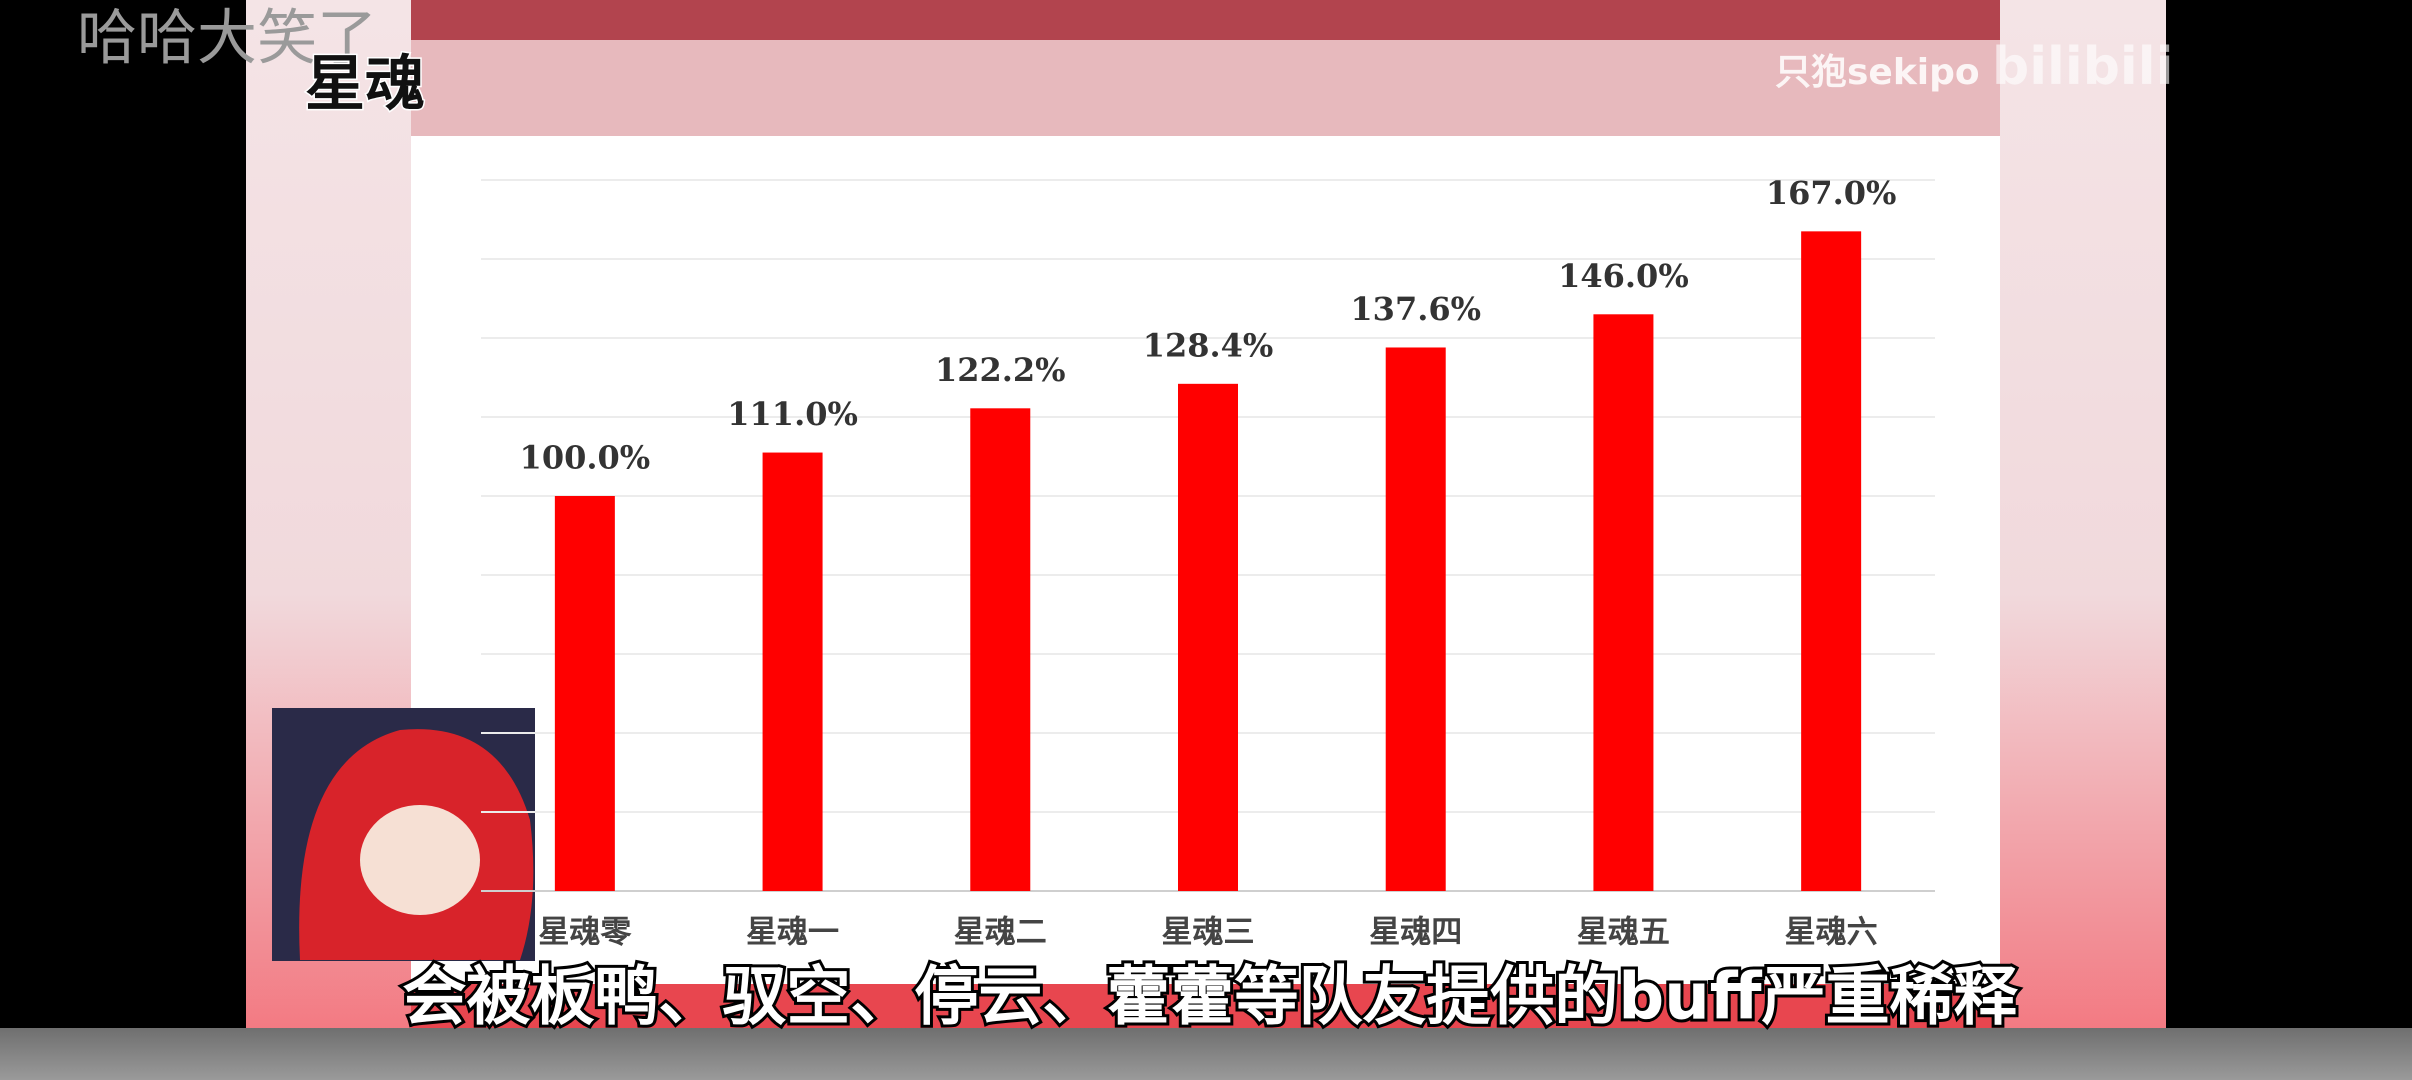 Image resolution: width=2412 pixels, height=1080 pixels. I want to click on banner-art, so click(1205, 88).